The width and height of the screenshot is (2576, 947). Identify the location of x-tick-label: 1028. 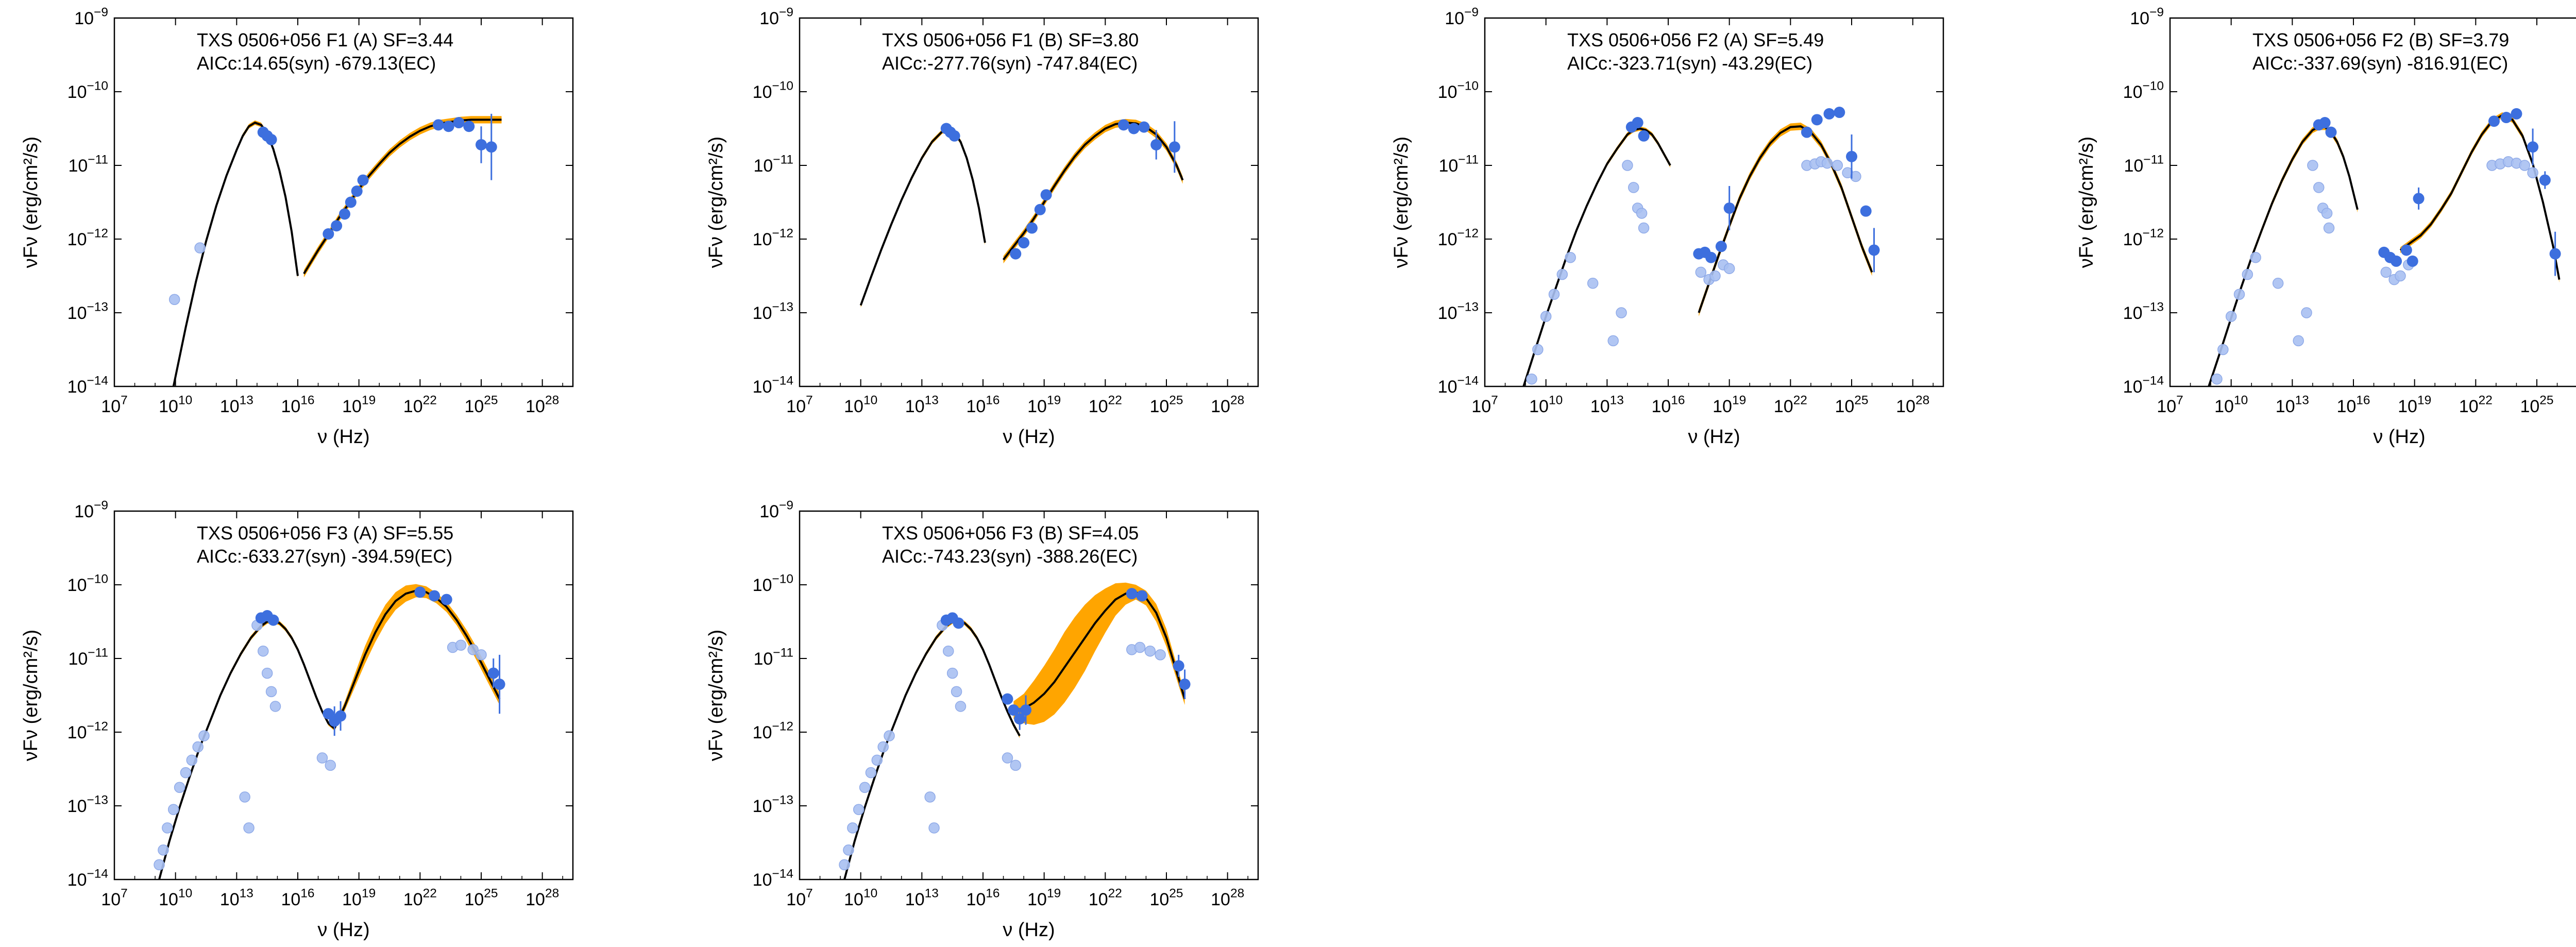
(1912, 405).